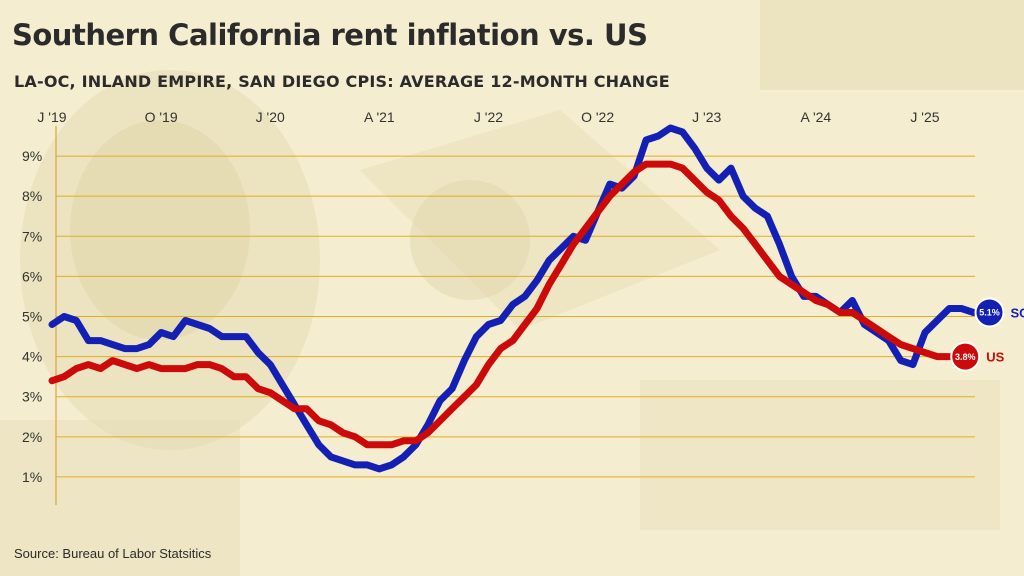 The width and height of the screenshot is (1024, 576). I want to click on y-tick-label: 5%, so click(32, 317).